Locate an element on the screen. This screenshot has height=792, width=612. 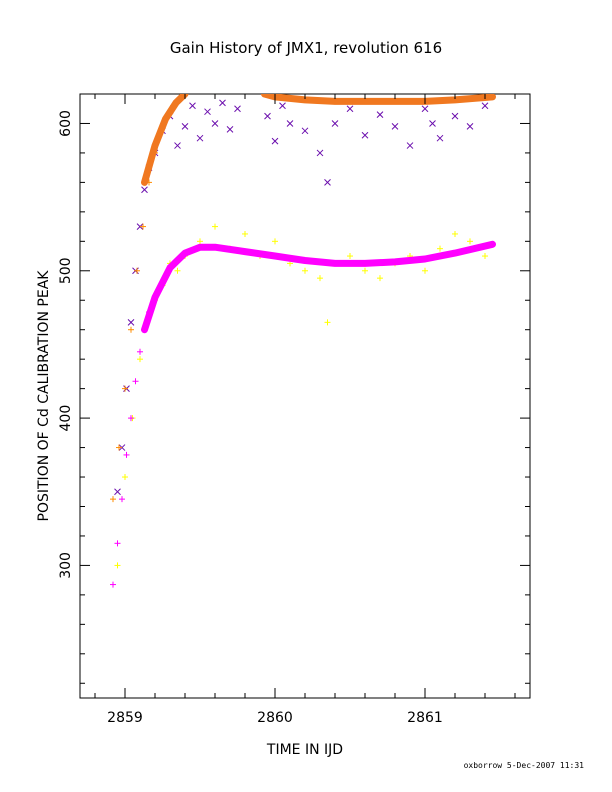
plot-footer-stamp: oxborrow 5-Dec-2007 11:31 is located at coordinates (524, 765).